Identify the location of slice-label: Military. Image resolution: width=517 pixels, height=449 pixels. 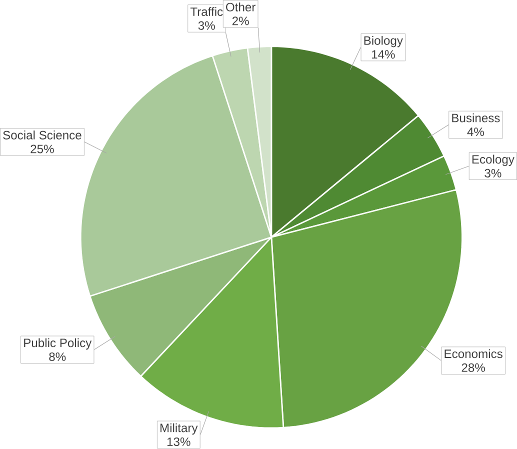
(179, 429).